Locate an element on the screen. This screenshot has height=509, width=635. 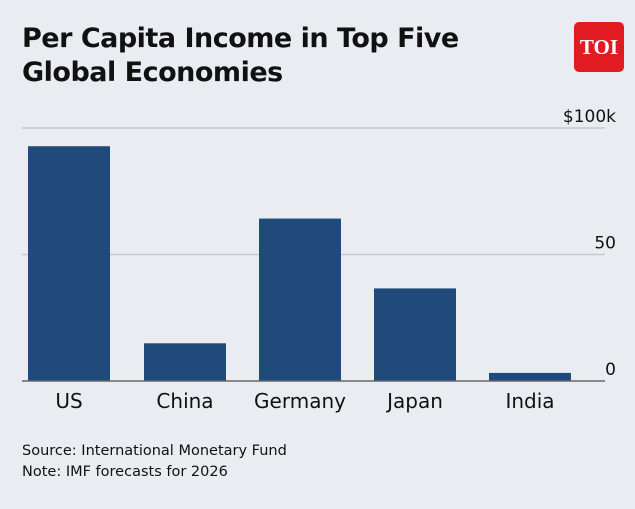
y-tick-label: 50 is located at coordinates (605, 244).